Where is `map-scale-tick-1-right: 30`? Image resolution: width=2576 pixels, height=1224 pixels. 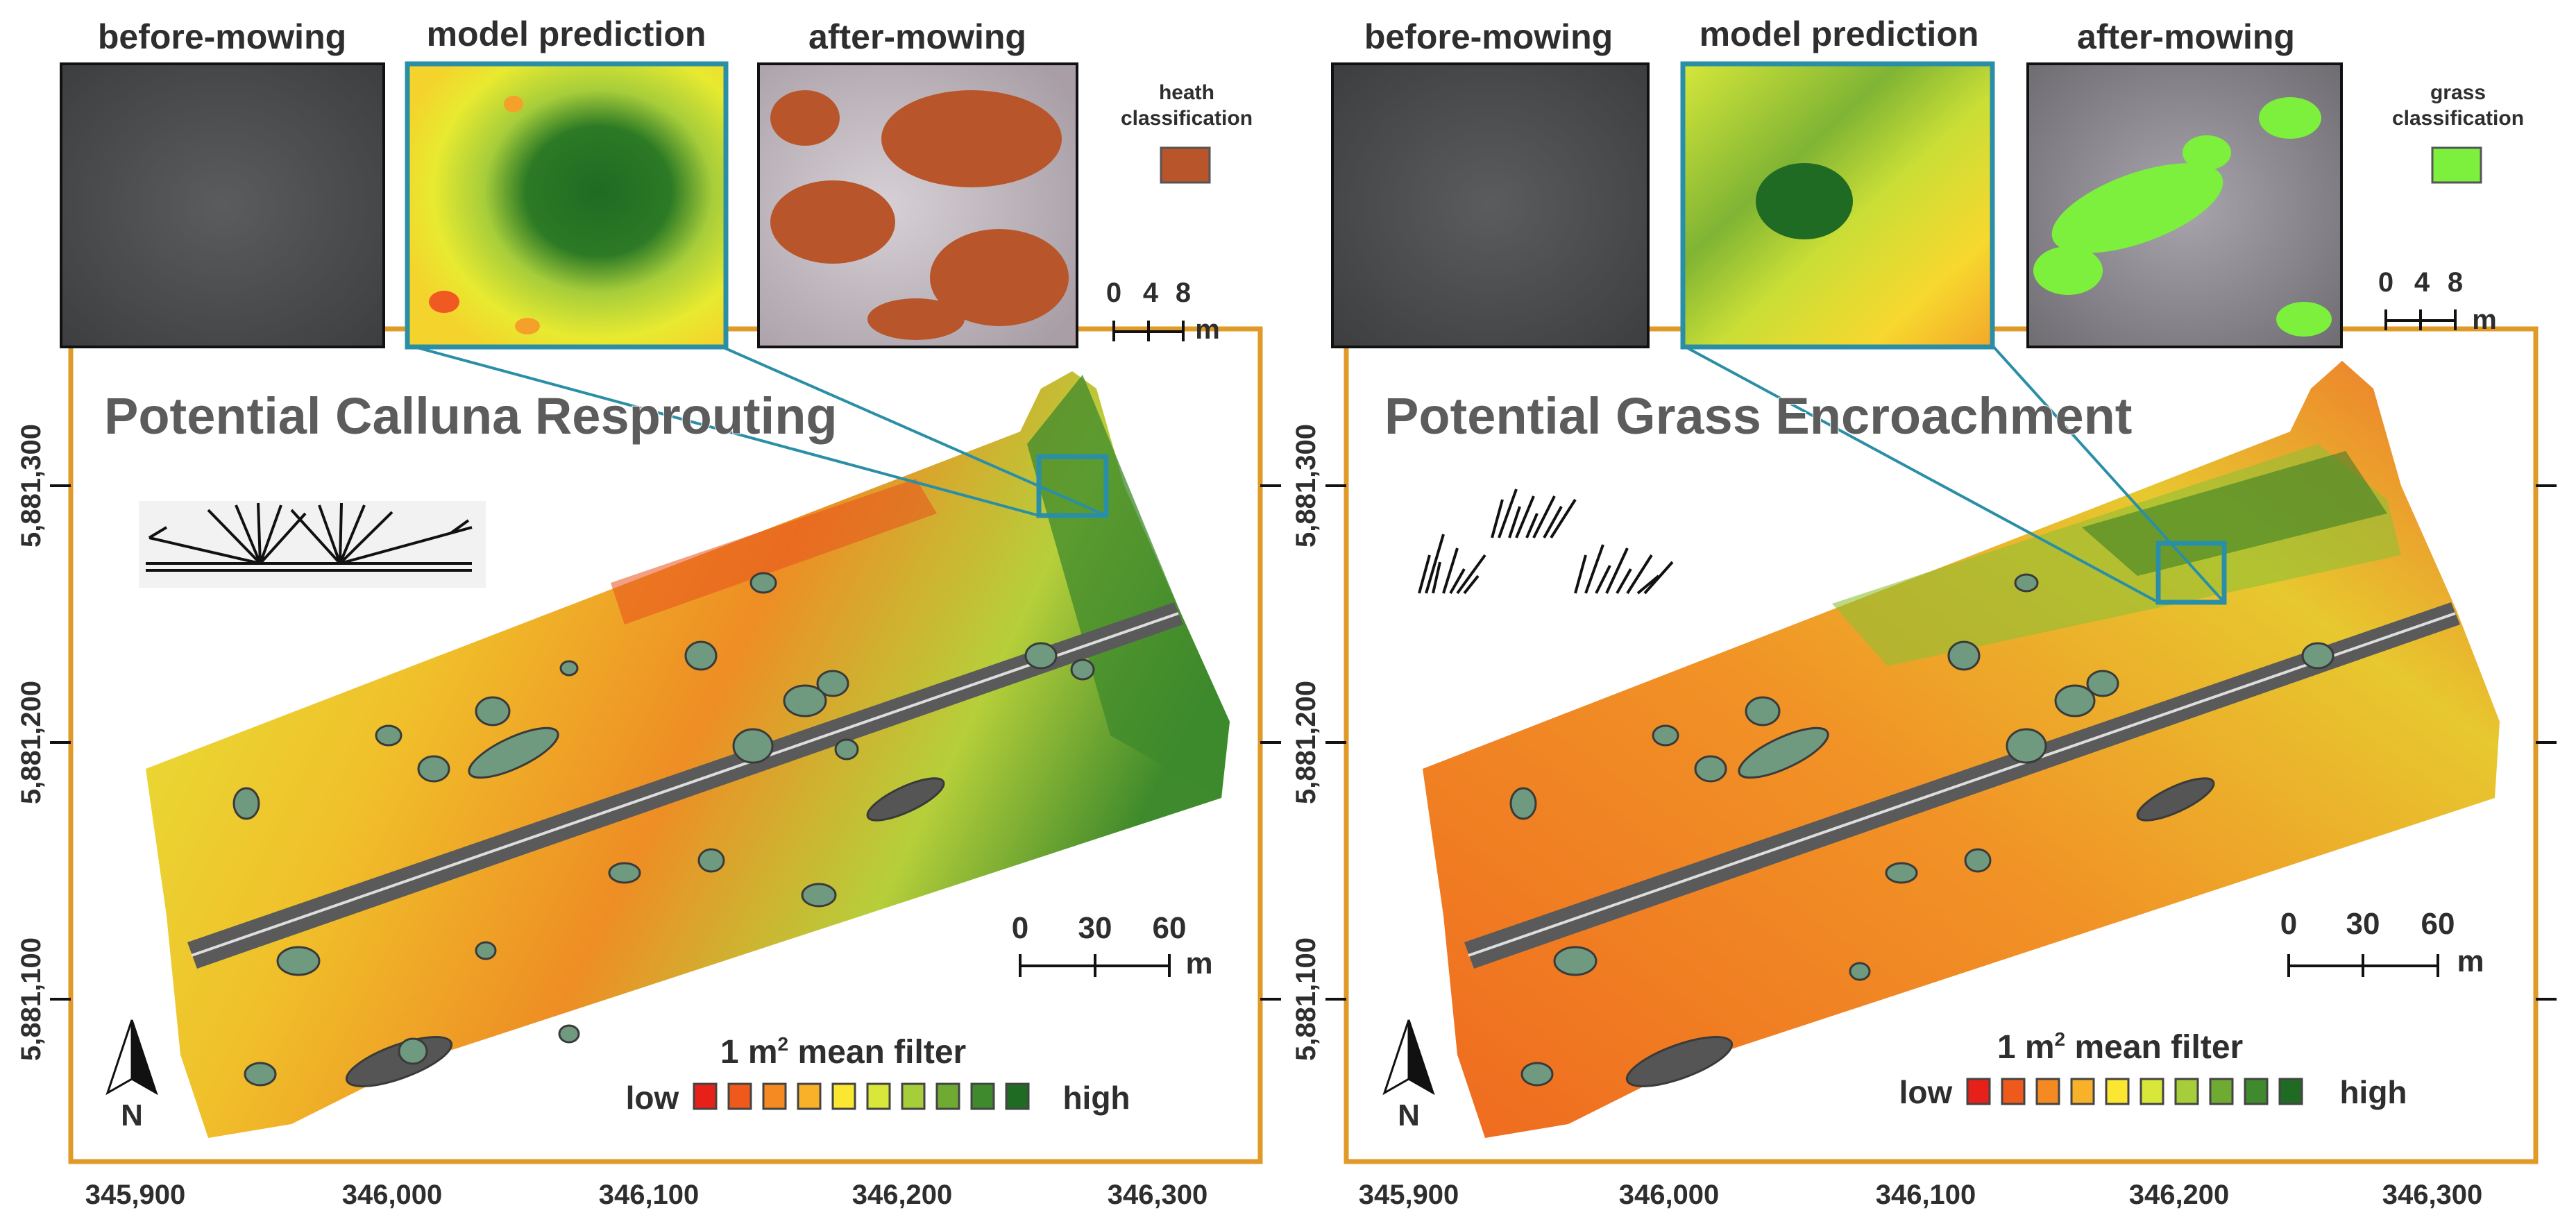
map-scale-tick-1-right: 30 is located at coordinates (2363, 924).